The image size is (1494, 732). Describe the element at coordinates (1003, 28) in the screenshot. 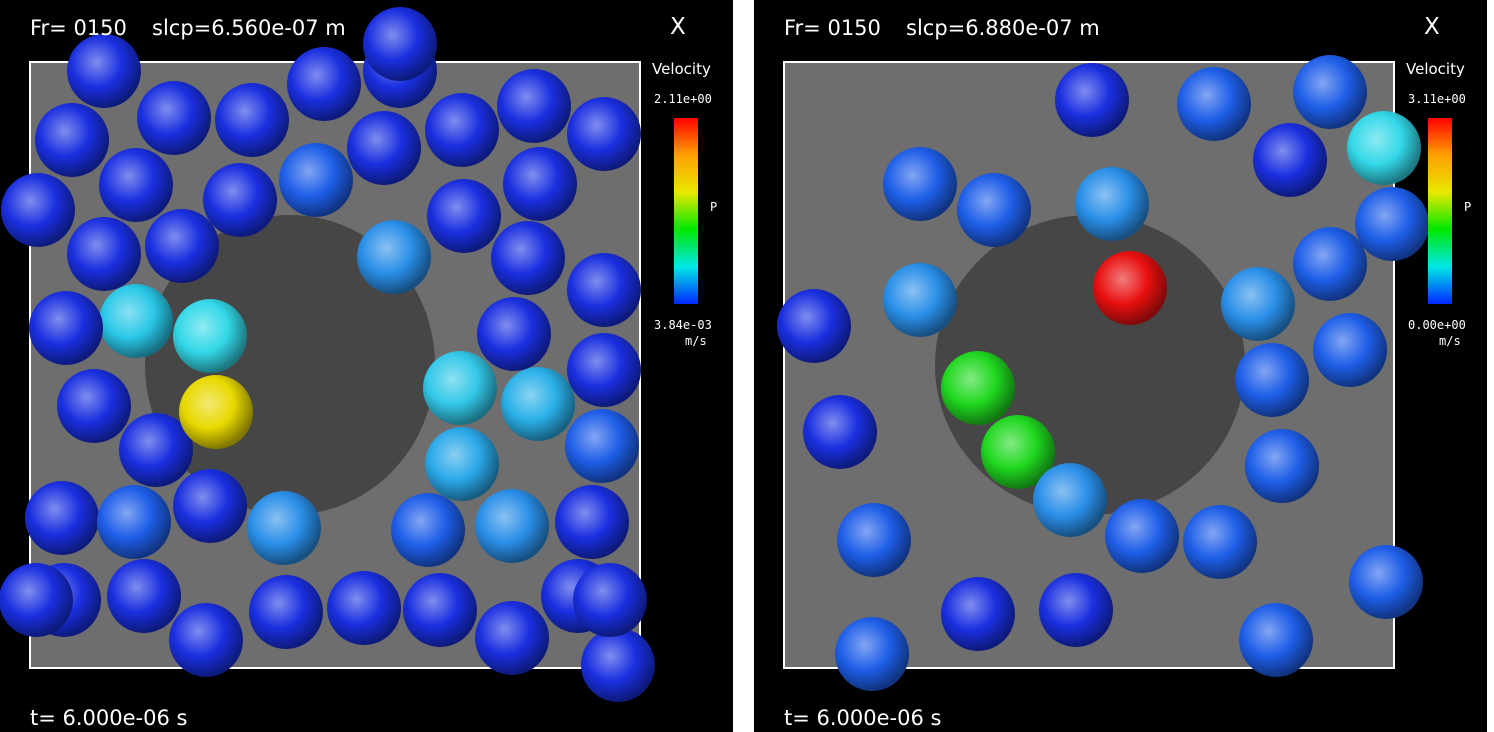

I see `slice-position: slcp=6.880e-07 m` at that location.